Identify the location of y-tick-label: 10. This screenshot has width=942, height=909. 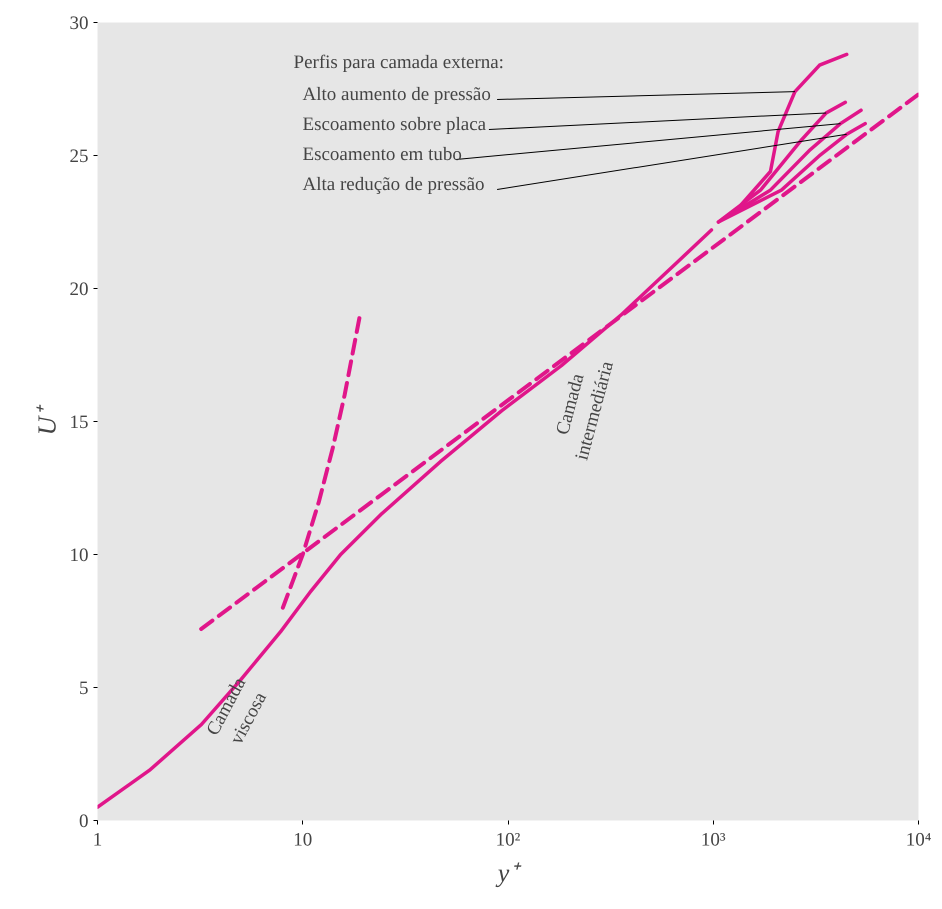
(79, 555).